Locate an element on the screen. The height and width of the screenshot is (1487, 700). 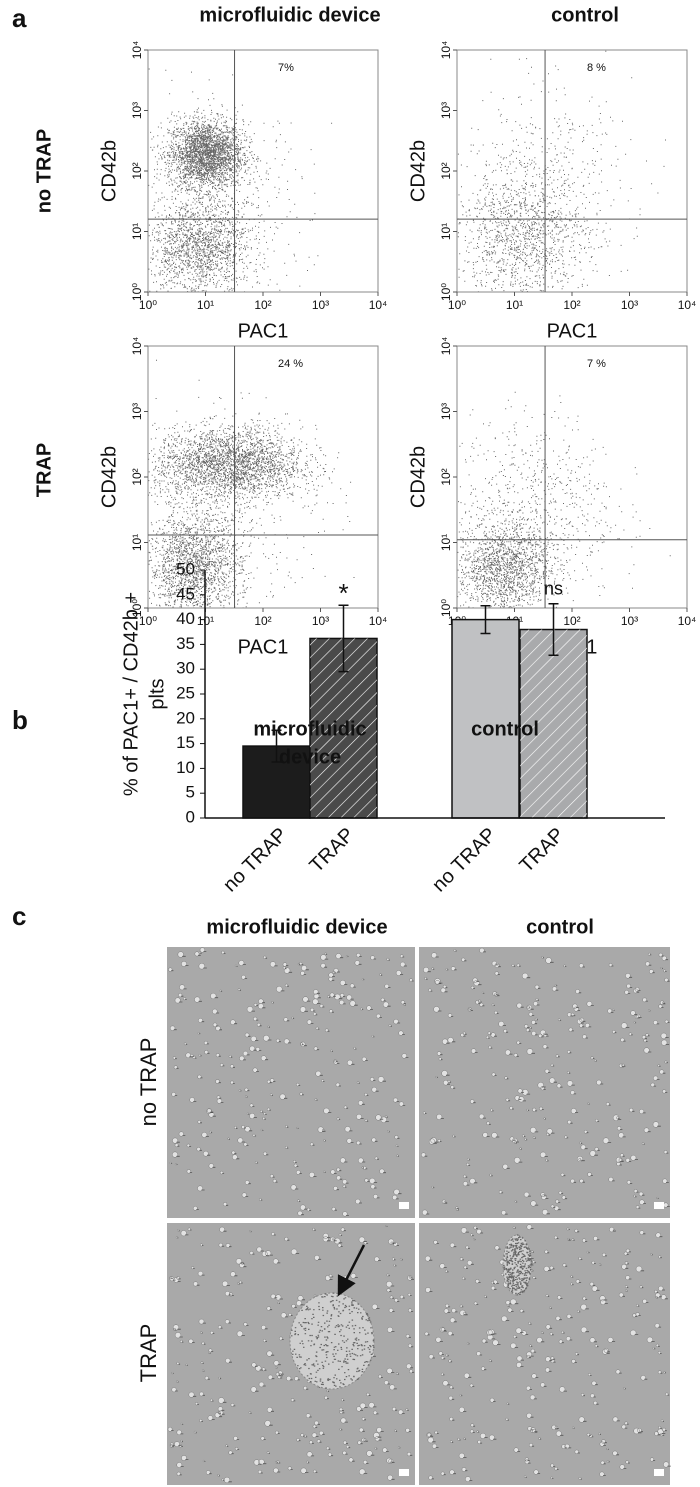
bar-hatch is located at coordinates (553, 723).